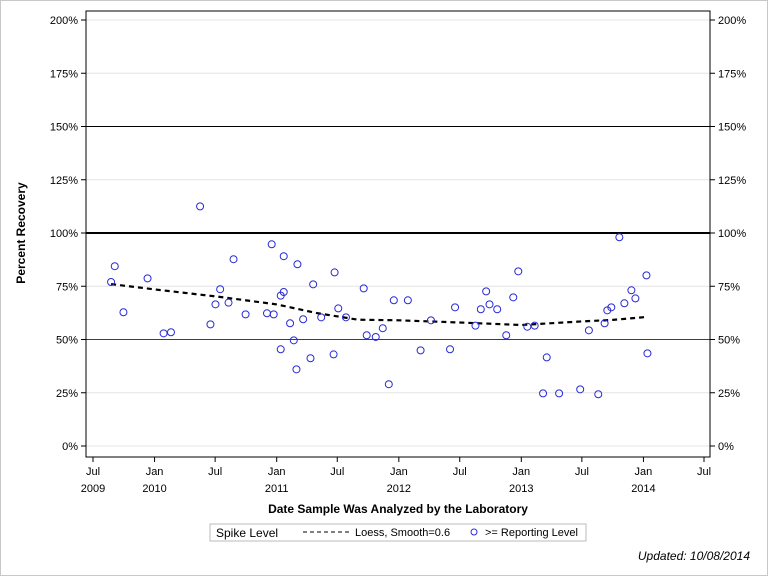  Describe the element at coordinates (277, 489) in the screenshot. I see `x-tick-year-label: 2011` at that location.